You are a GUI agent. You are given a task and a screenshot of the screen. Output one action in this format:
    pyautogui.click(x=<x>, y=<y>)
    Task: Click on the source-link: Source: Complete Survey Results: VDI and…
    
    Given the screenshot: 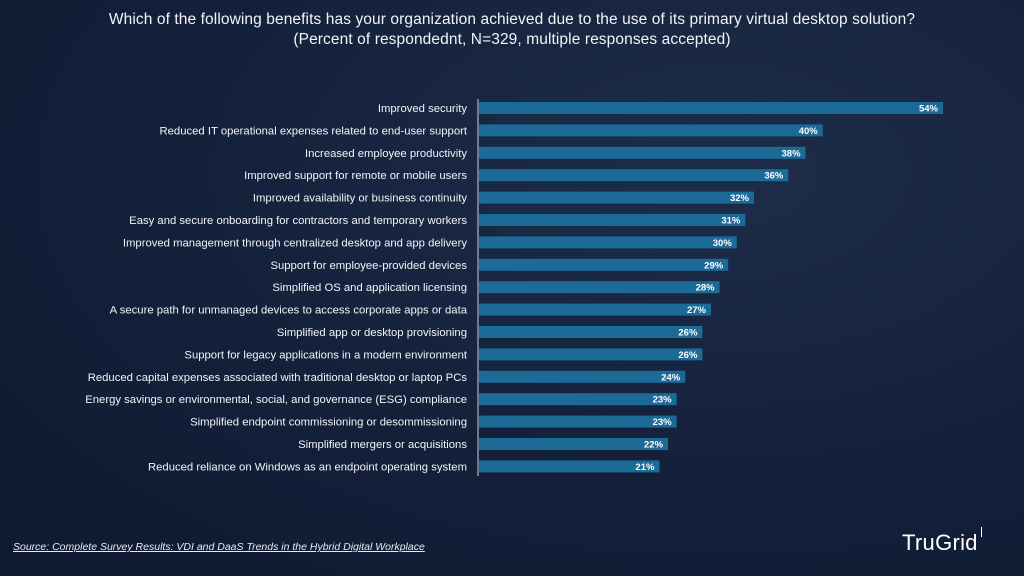 What is the action you would take?
    pyautogui.click(x=219, y=547)
    